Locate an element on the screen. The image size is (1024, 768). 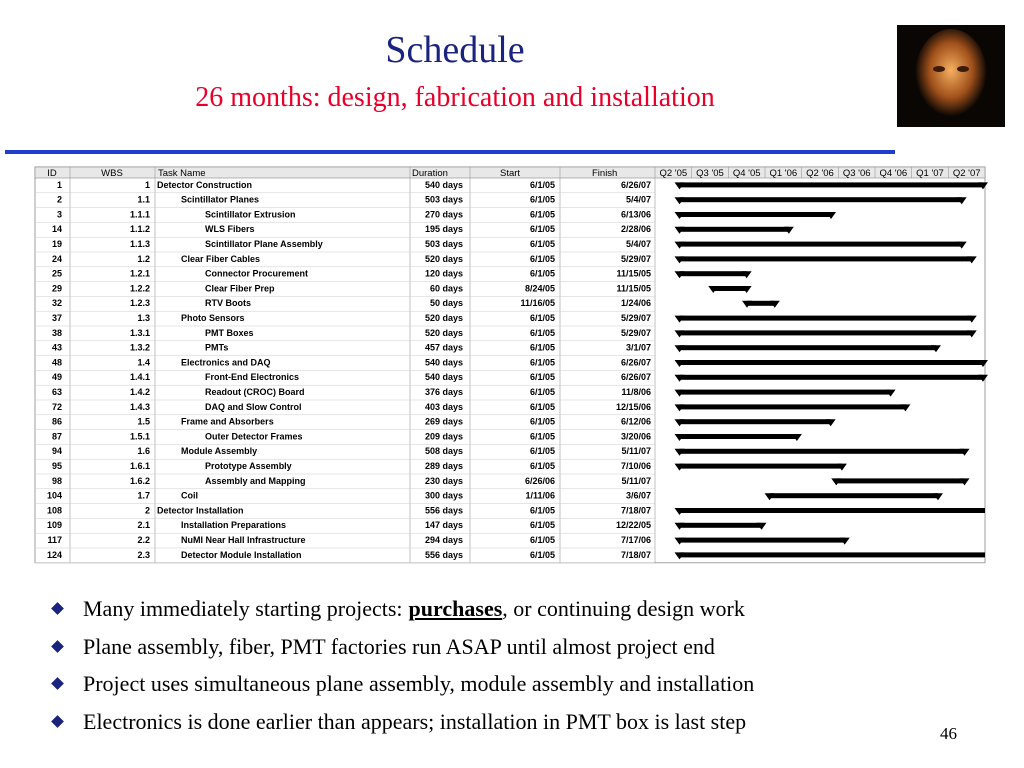
cell-finish: 12/22/05 is located at coordinates (633, 525).